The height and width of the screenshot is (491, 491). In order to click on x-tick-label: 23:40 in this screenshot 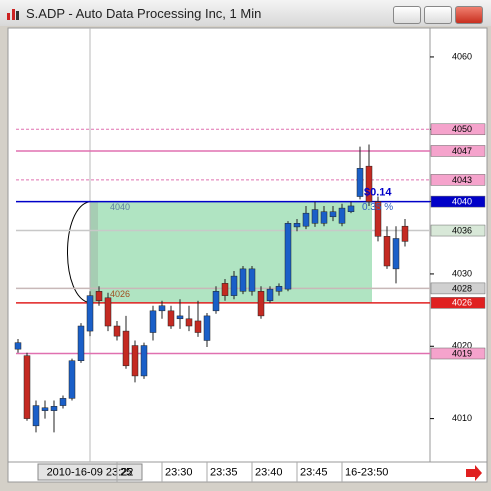, I will do `click(269, 472)`.